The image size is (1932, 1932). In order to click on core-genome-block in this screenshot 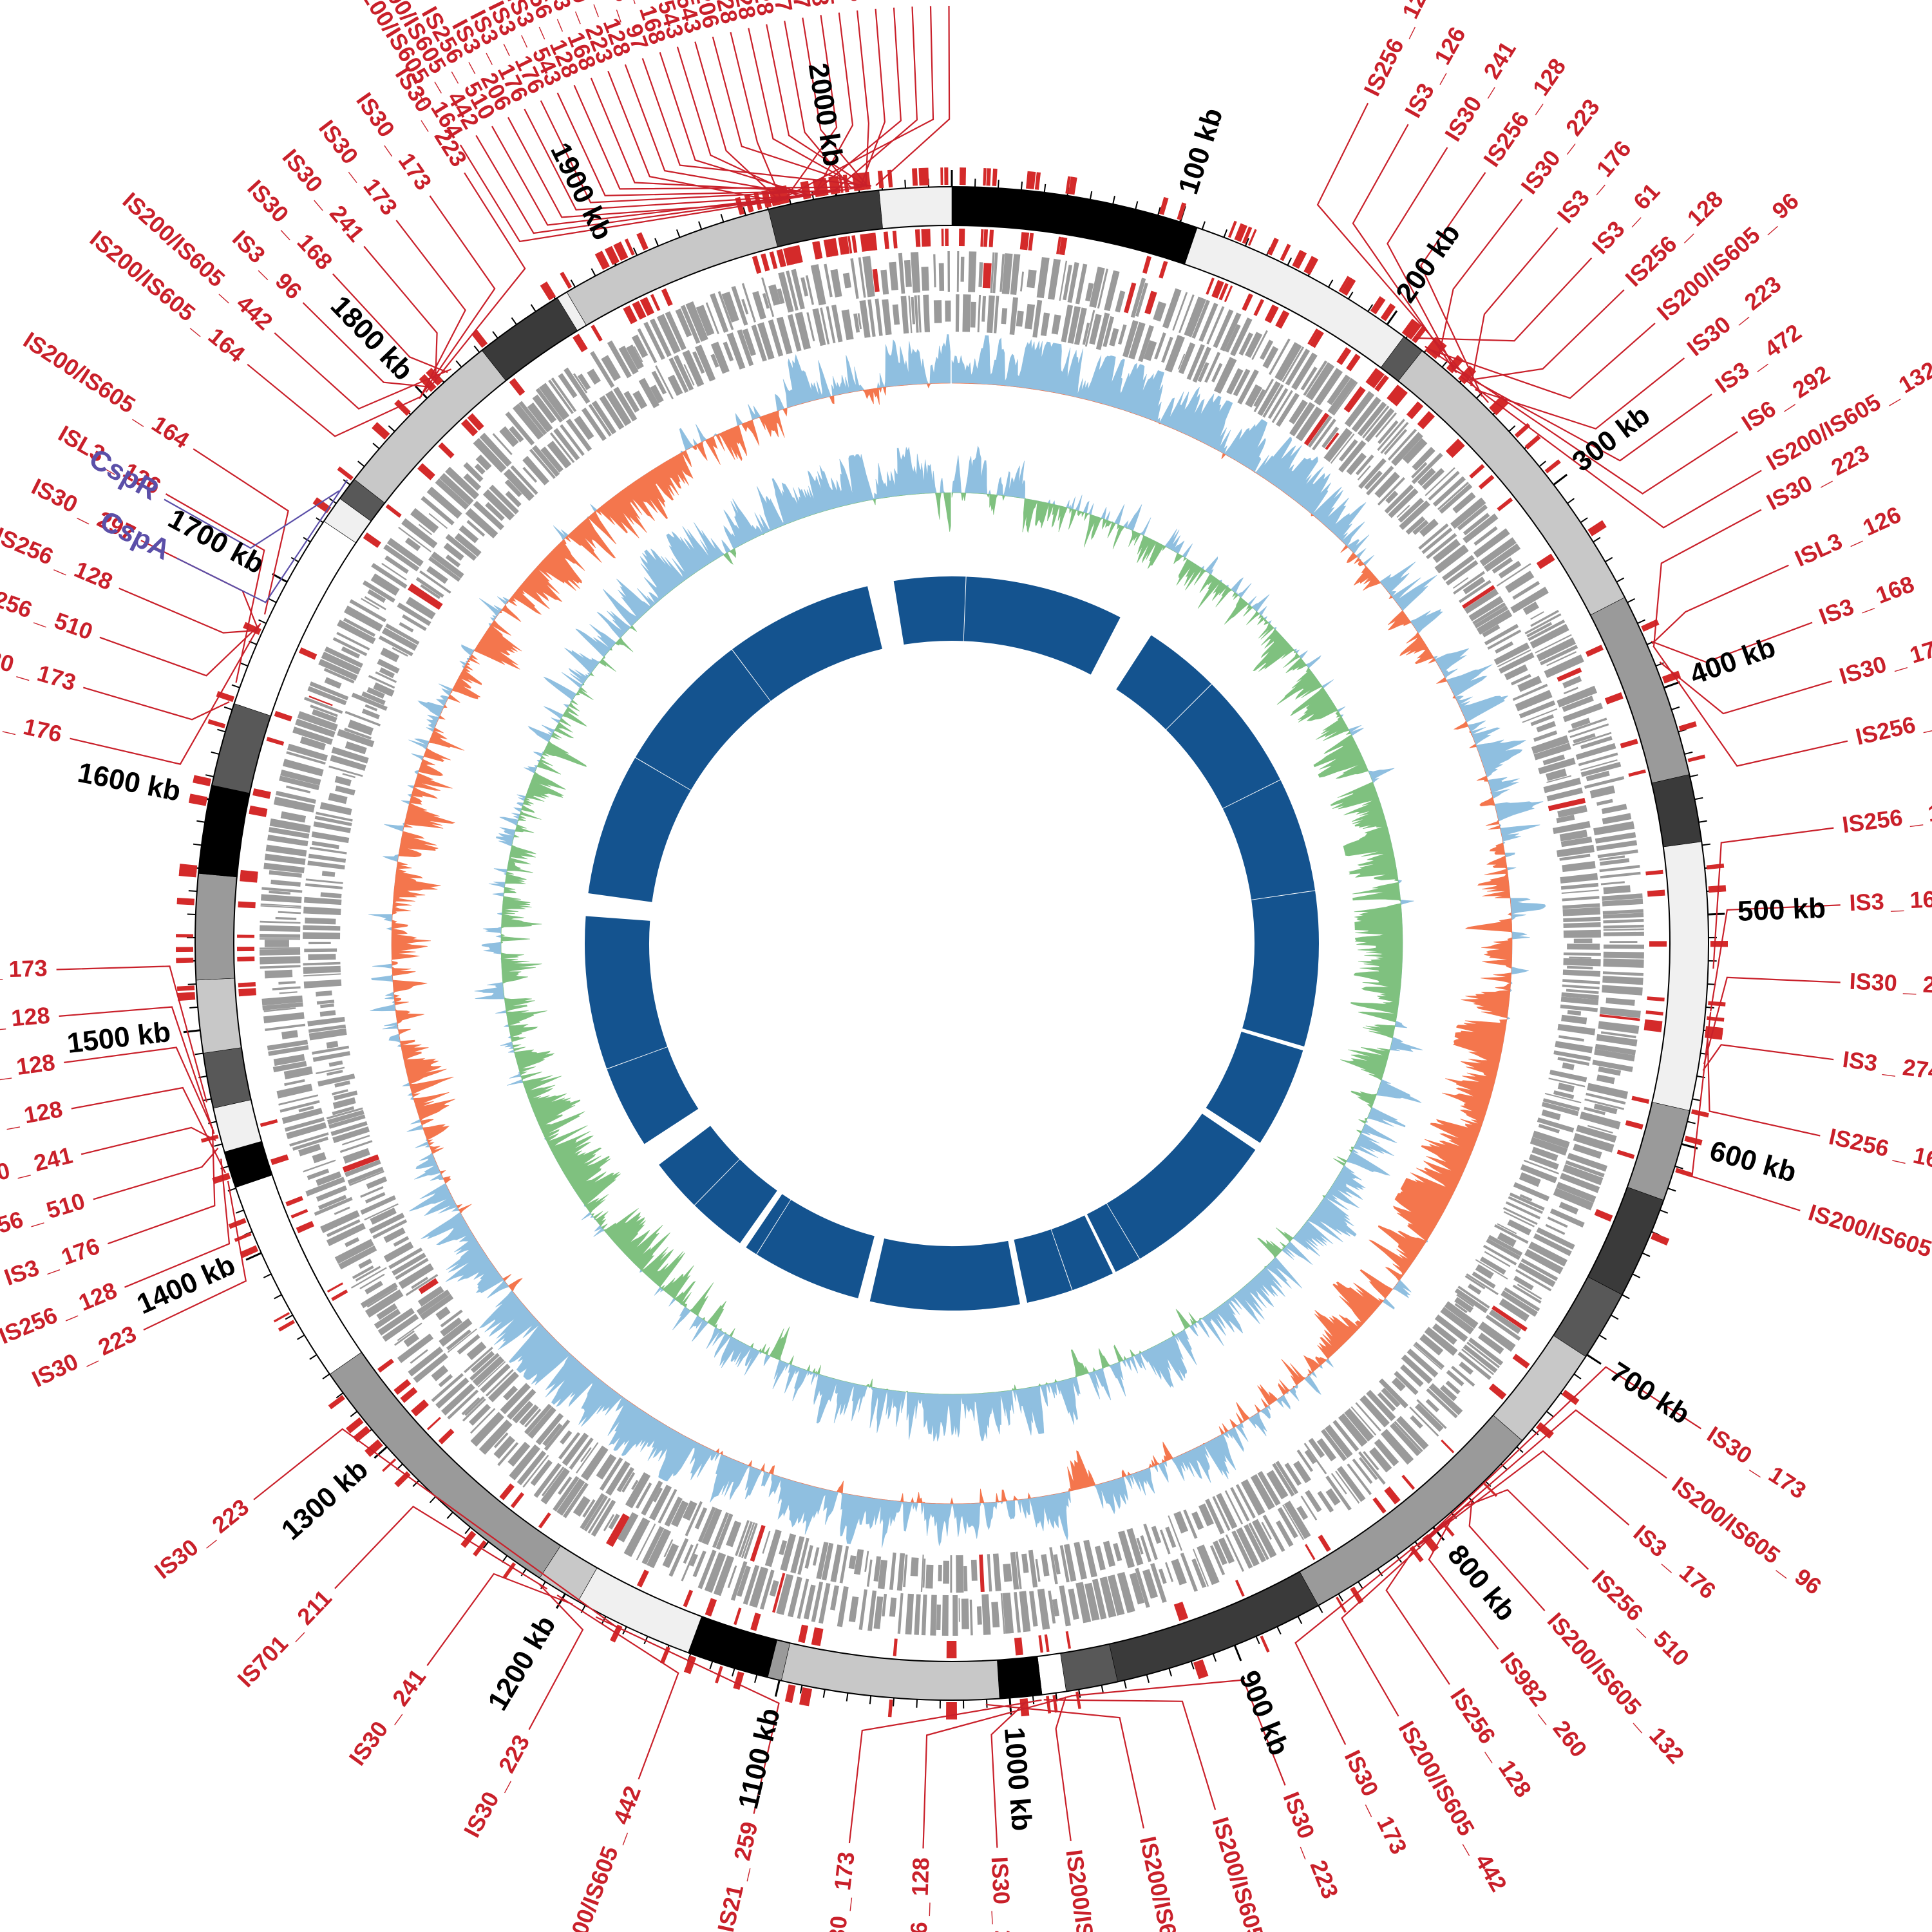, I will do `click(1281, 969)`.